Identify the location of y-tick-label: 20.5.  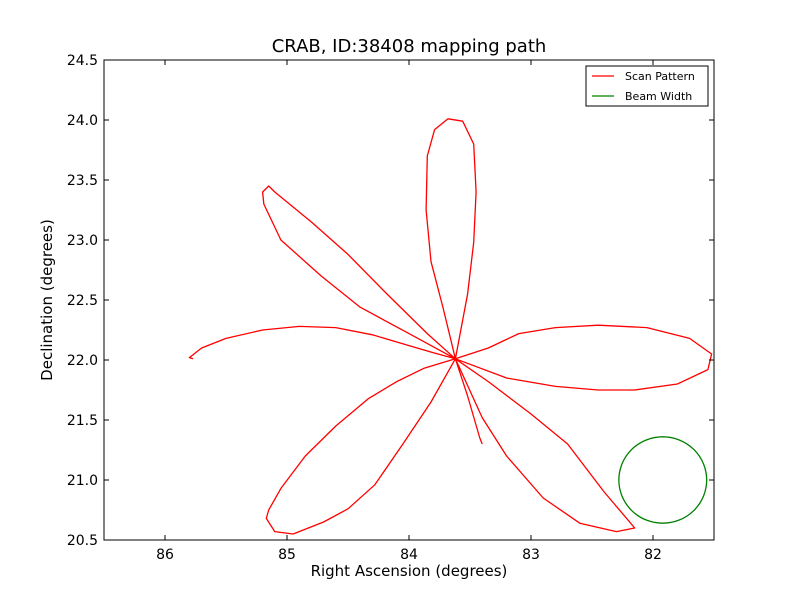
(82, 541).